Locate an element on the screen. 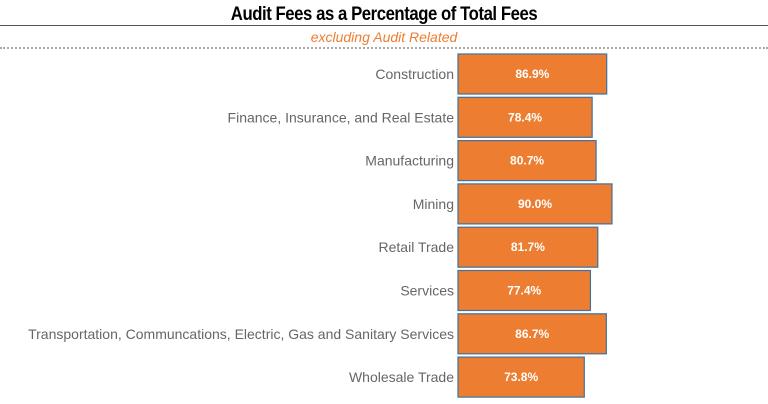 The height and width of the screenshot is (404, 768). data-label: 78.4% is located at coordinates (525, 117).